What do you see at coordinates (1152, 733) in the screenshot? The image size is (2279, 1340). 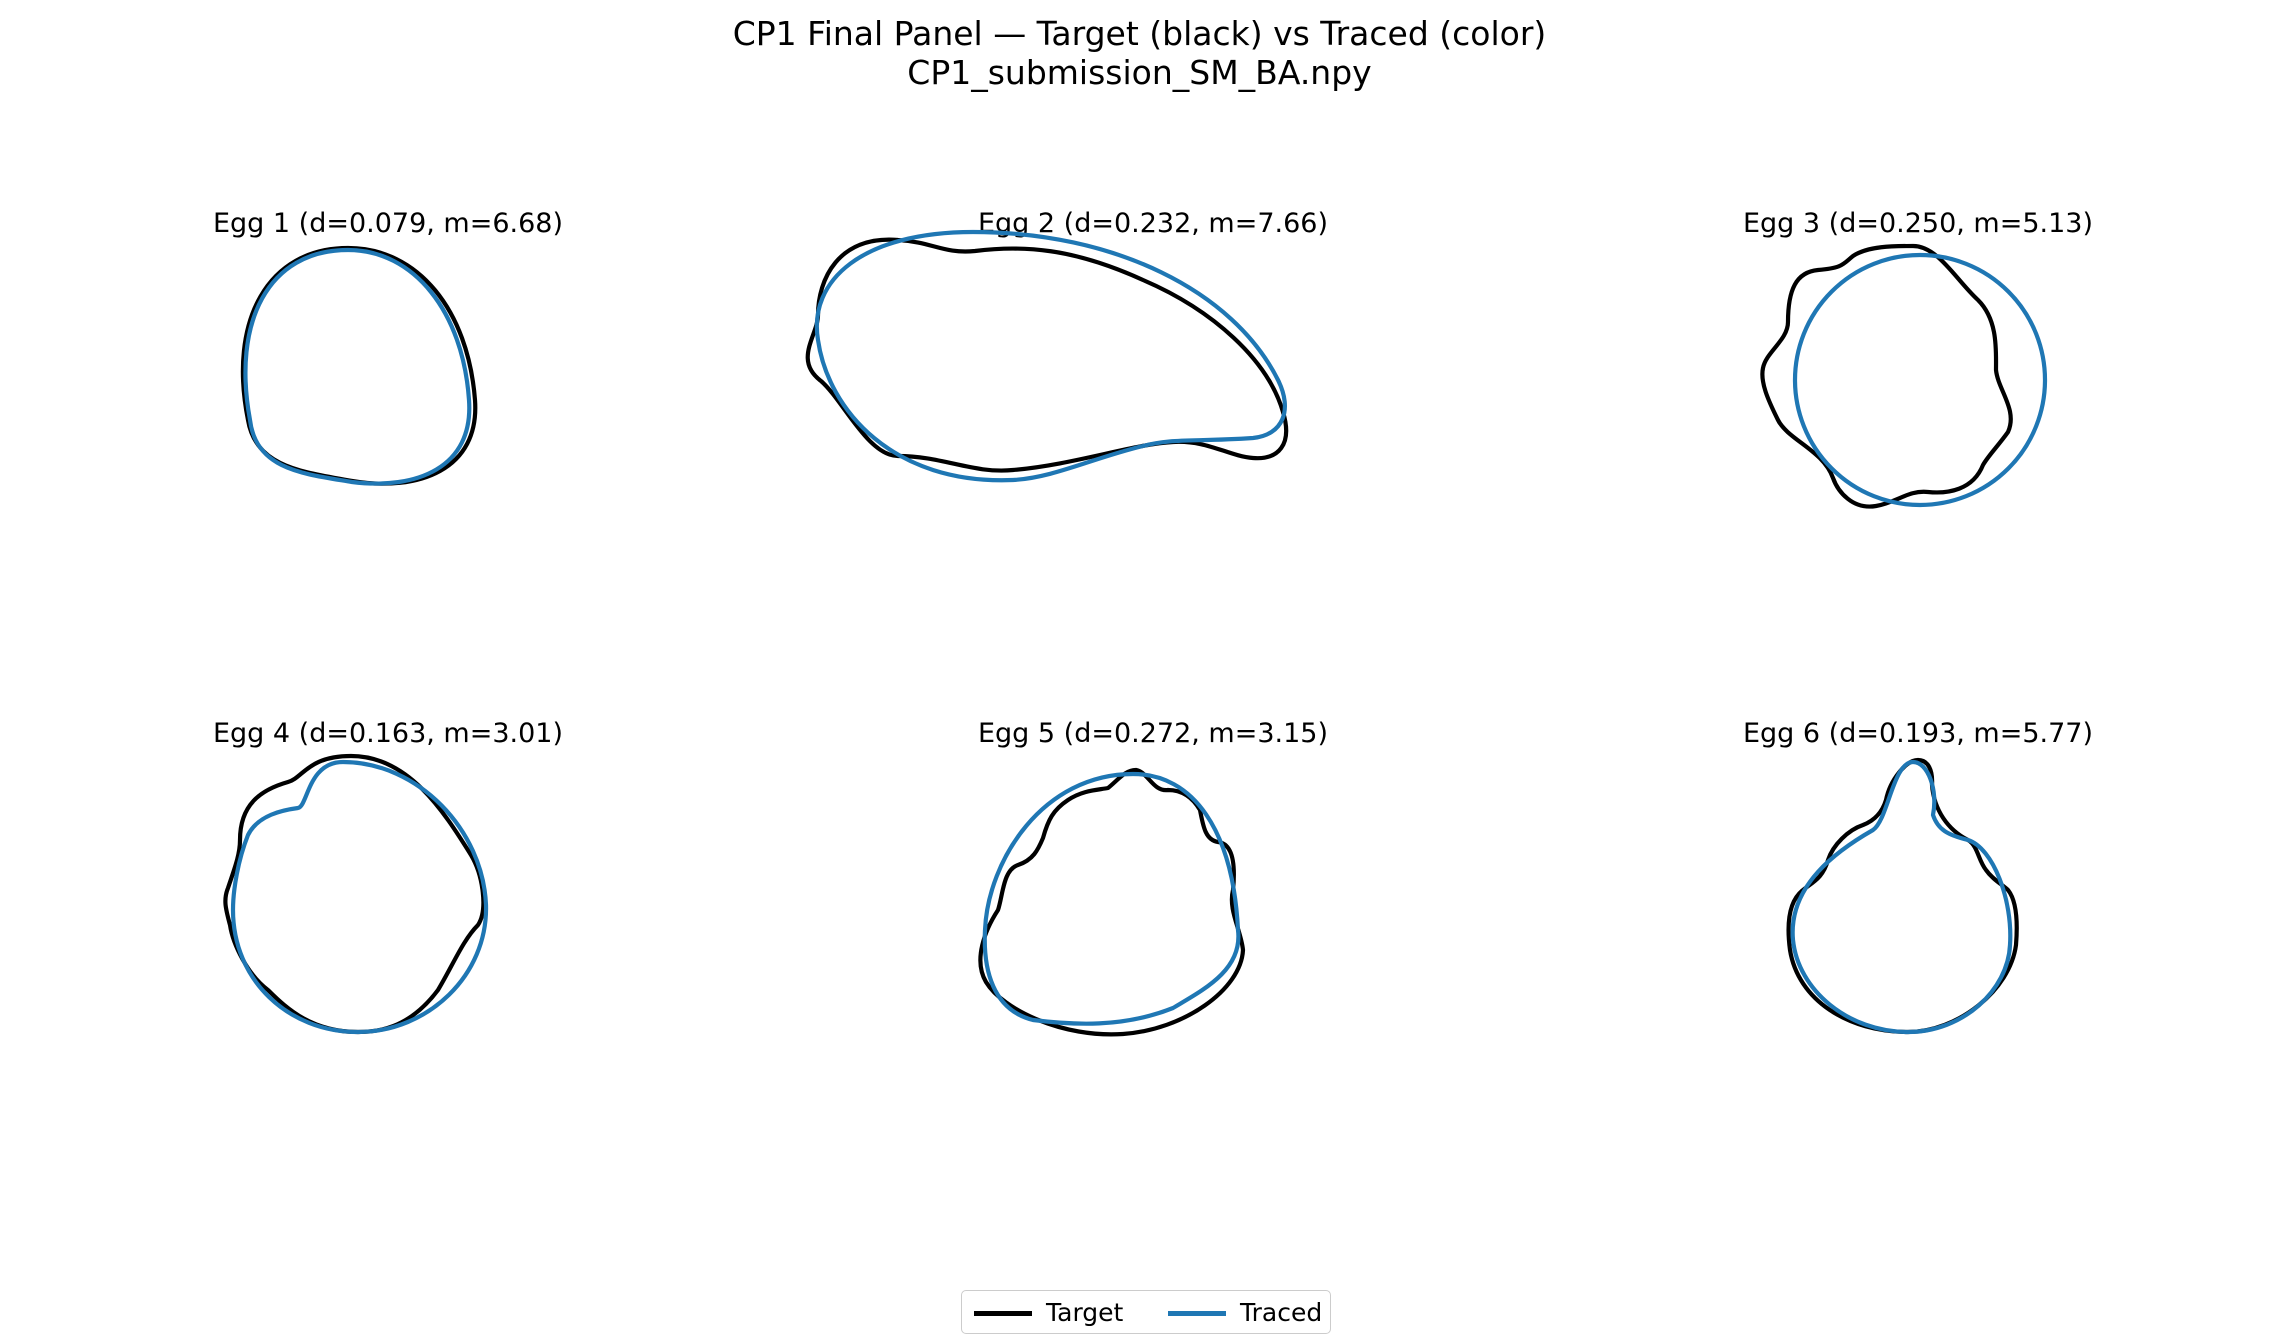 I see `egg-5-title: Egg 5 (d=0.272, m=3.15)` at bounding box center [1152, 733].